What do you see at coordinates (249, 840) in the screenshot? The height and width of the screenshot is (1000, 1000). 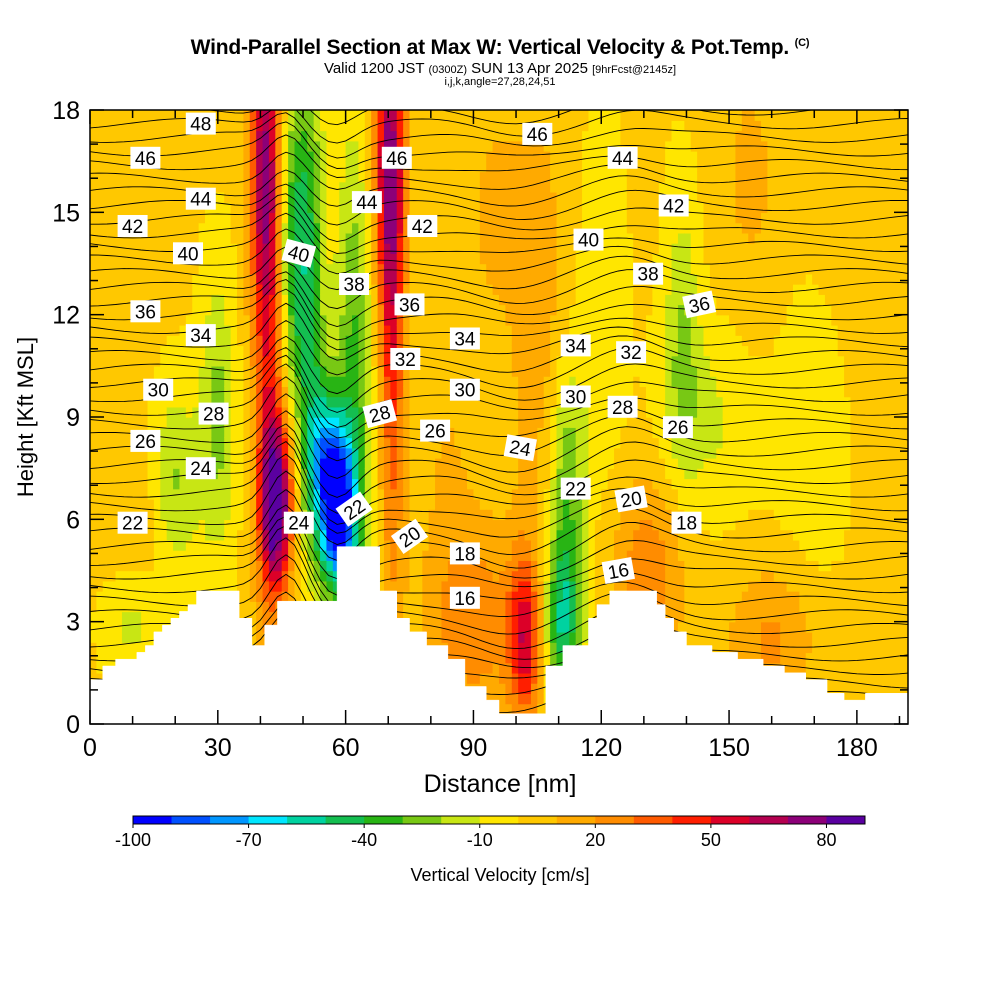 I see `colorbar-tick-label: -70` at bounding box center [249, 840].